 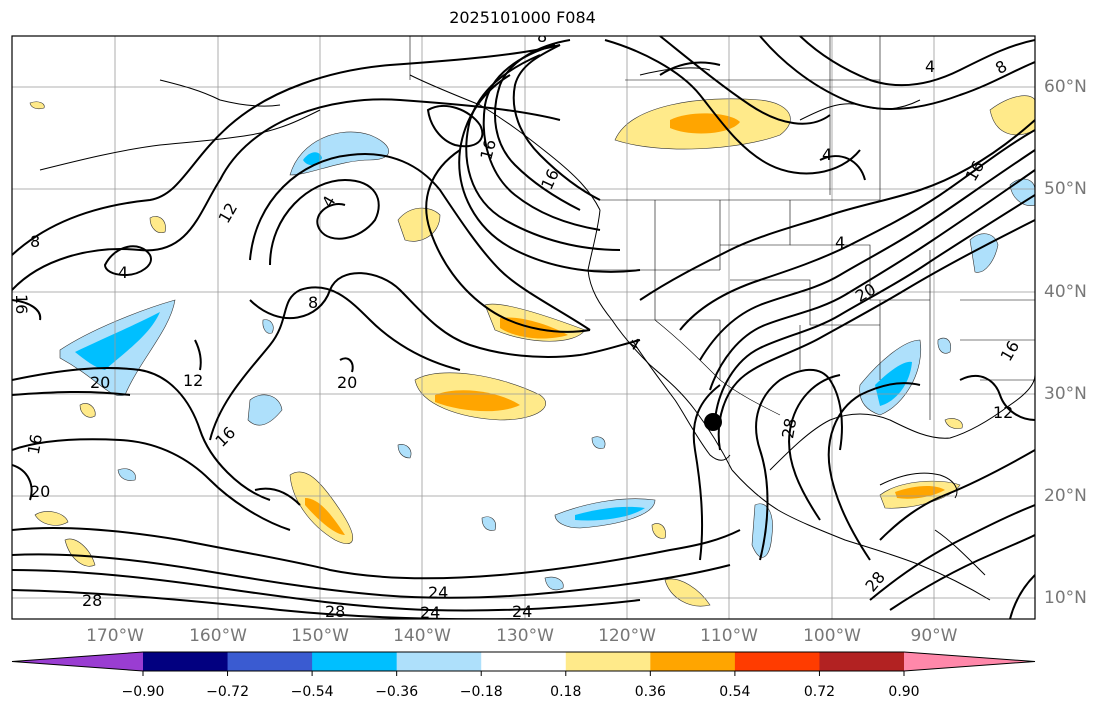 What do you see at coordinates (819, 692) in the screenshot?
I see `colorbar-tick-label: 0.72` at bounding box center [819, 692].